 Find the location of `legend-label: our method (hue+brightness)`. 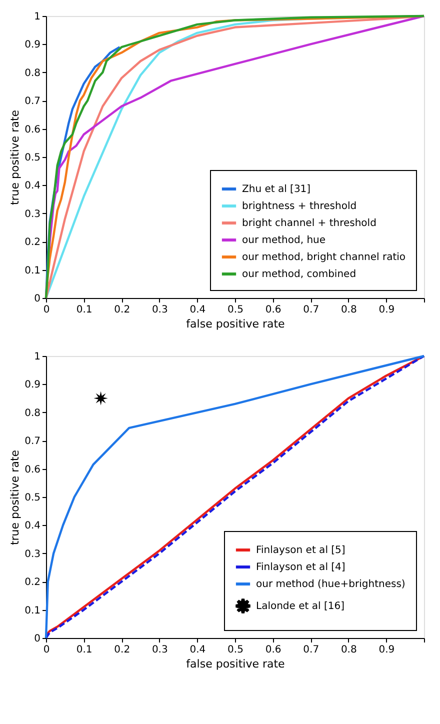

legend-label: our method (hue+brightness) is located at coordinates (331, 584).